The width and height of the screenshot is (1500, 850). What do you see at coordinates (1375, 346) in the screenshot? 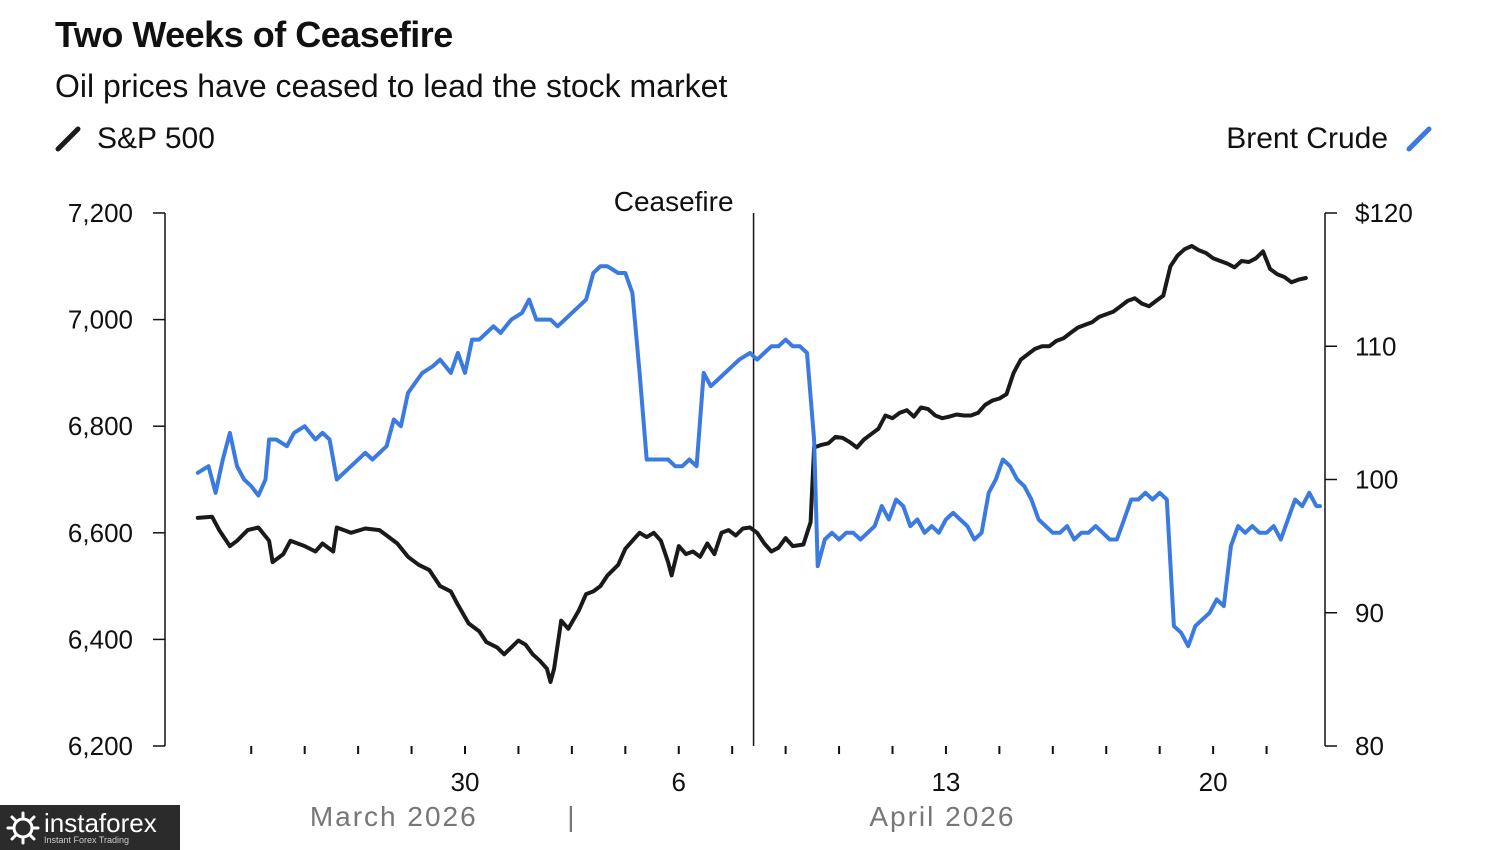
I see `right-axis-tick-label: 110` at bounding box center [1375, 346].